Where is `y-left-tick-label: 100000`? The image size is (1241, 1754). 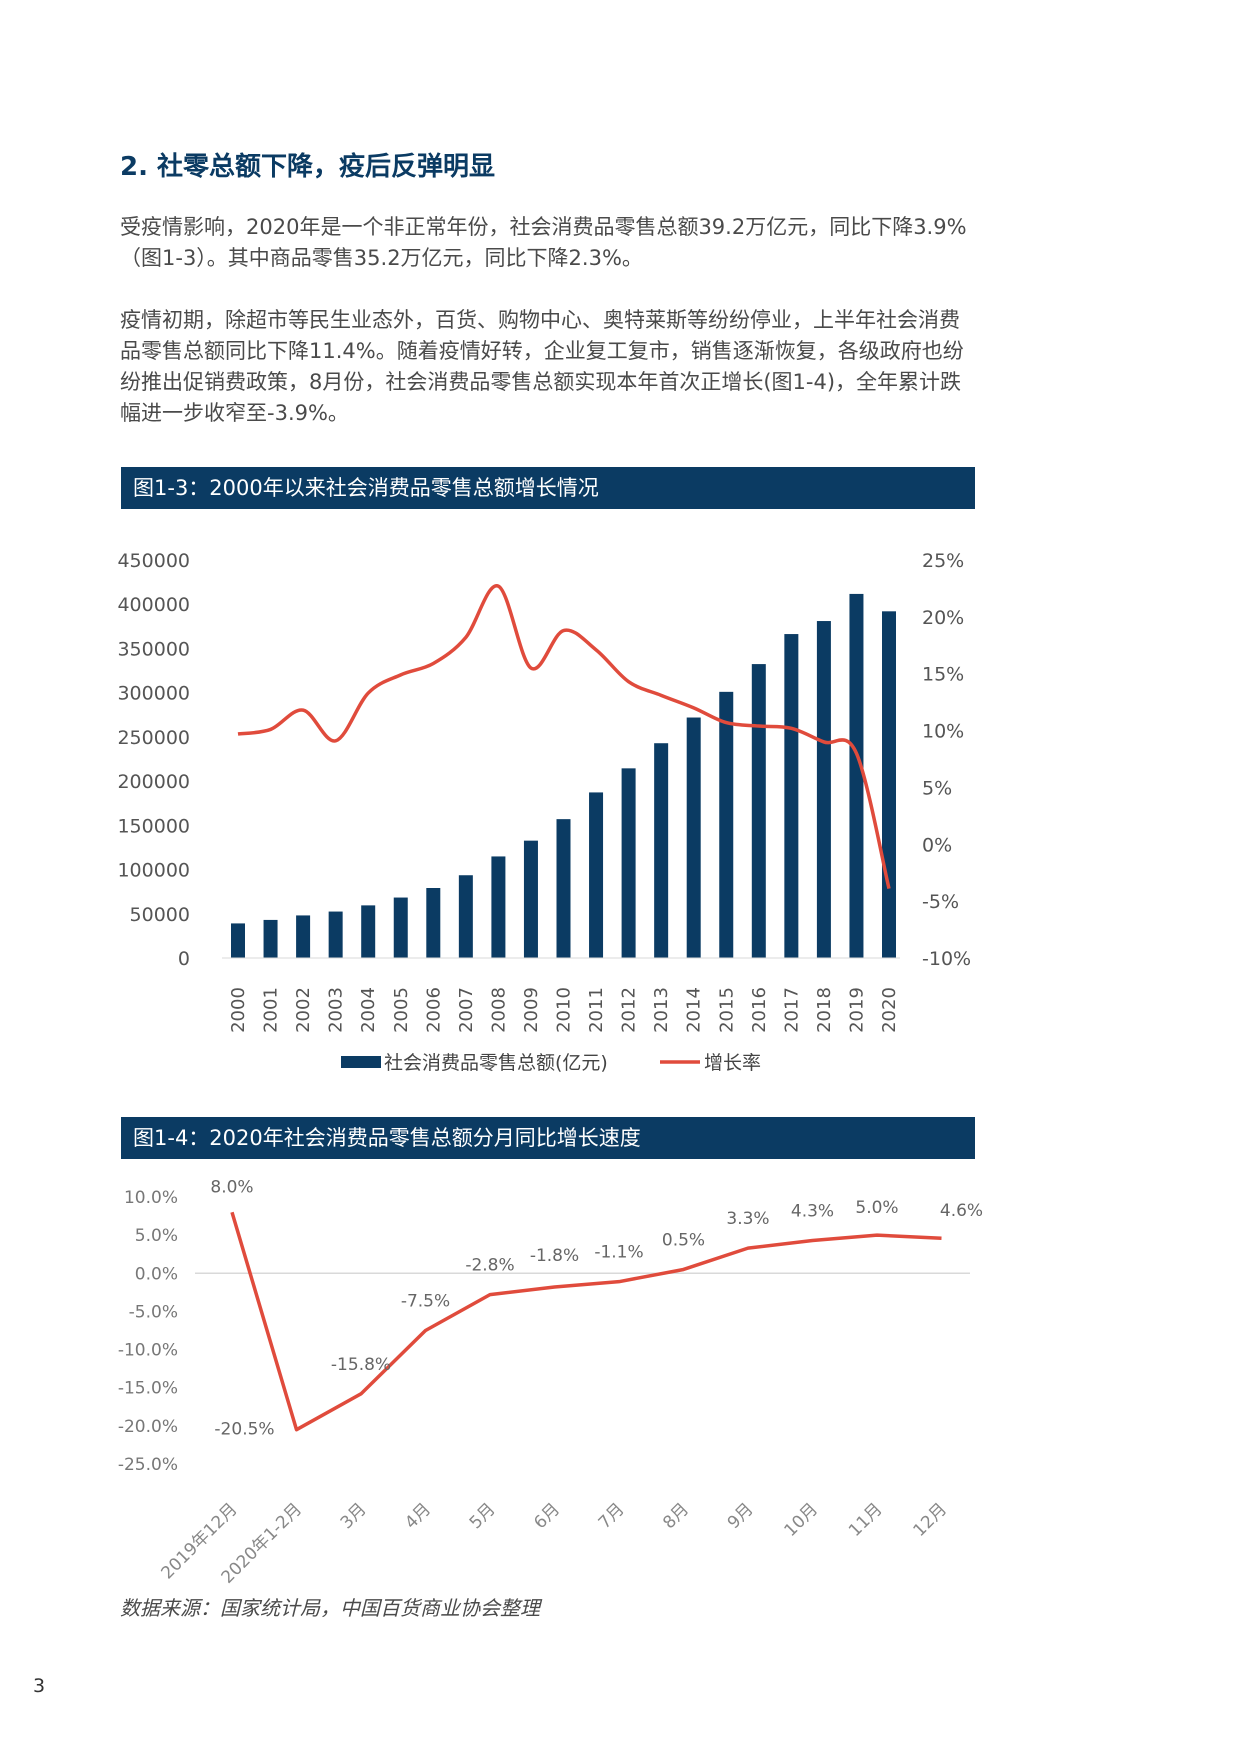
y-left-tick-label: 100000 is located at coordinates (153, 871).